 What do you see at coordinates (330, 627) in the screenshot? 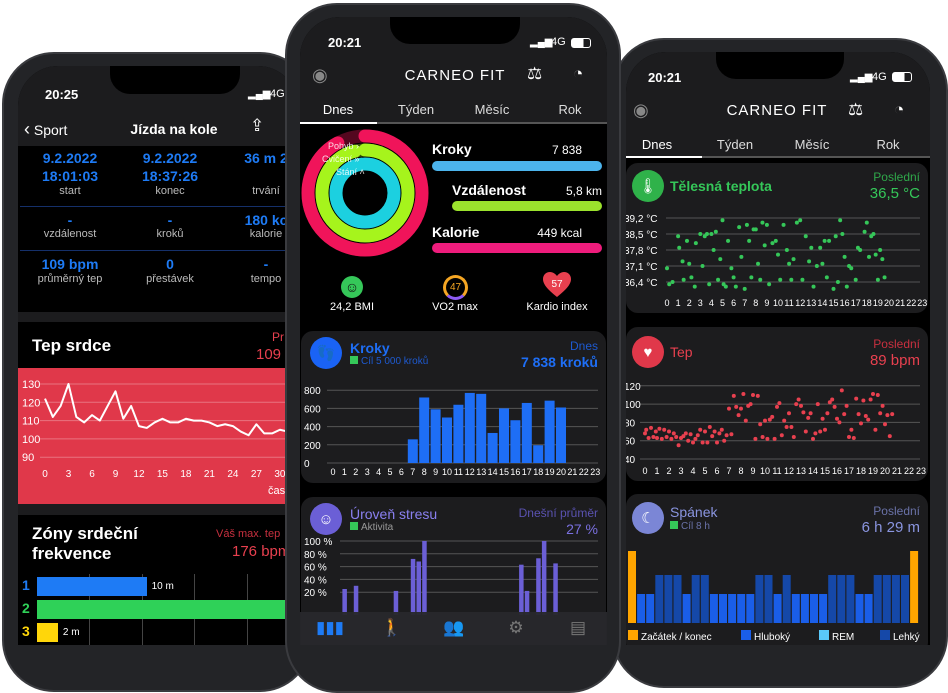
I see `chart-icon: ▮▮▮` at bounding box center [330, 627].